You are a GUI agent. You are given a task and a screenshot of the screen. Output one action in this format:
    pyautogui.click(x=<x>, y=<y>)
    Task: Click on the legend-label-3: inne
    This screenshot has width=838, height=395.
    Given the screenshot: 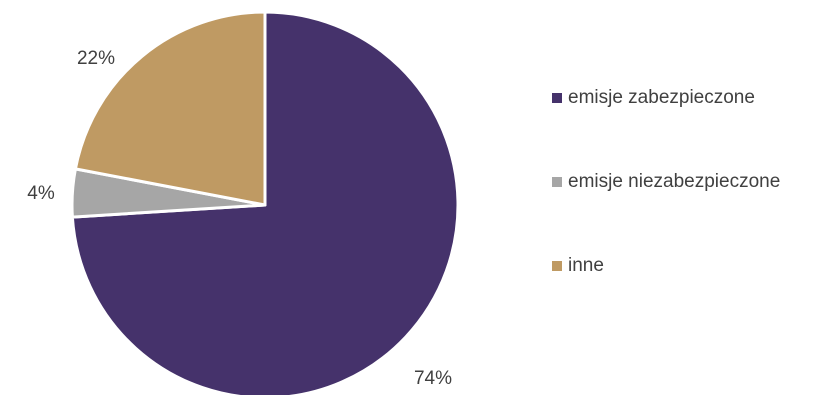 What is the action you would take?
    pyautogui.click(x=586, y=265)
    